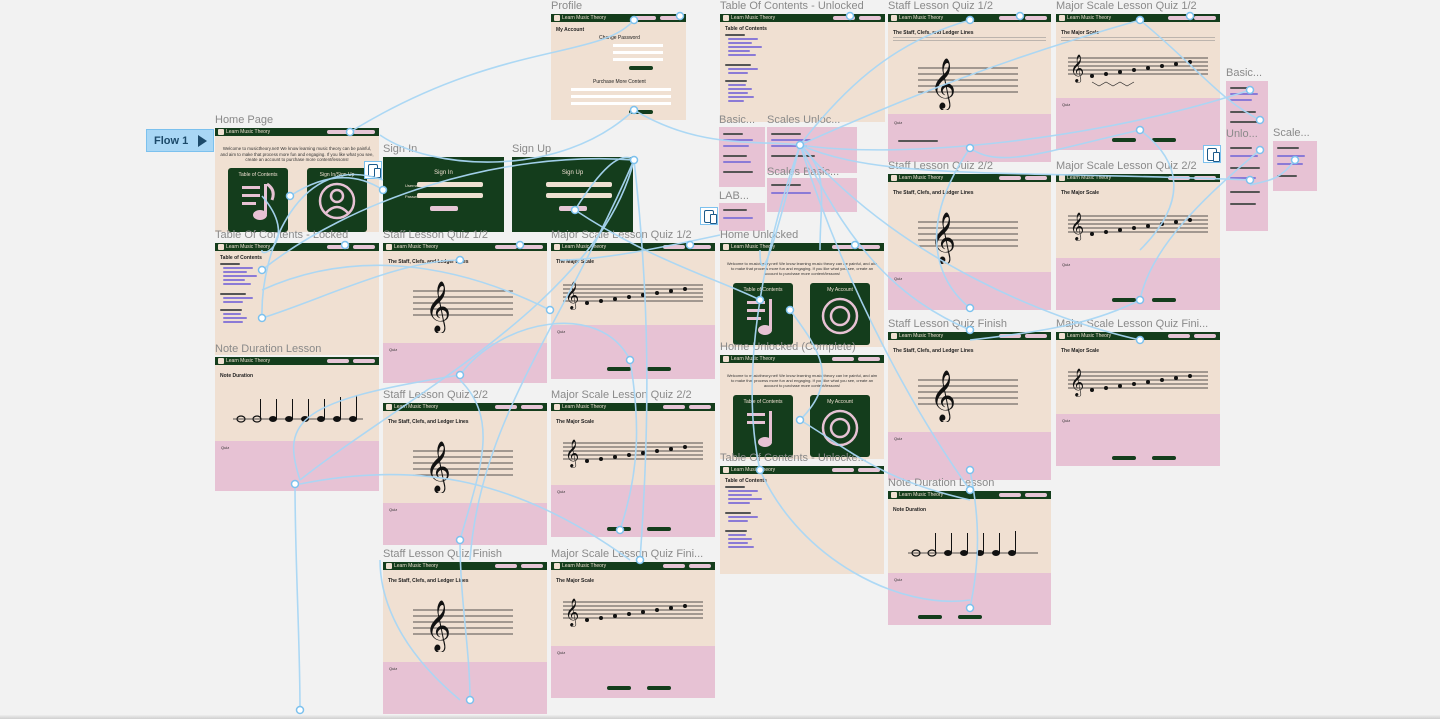 Image resolution: width=1440 pixels, height=719 pixels. What do you see at coordinates (532, 149) in the screenshot?
I see `frame-label-signup: Sign Up` at bounding box center [532, 149].